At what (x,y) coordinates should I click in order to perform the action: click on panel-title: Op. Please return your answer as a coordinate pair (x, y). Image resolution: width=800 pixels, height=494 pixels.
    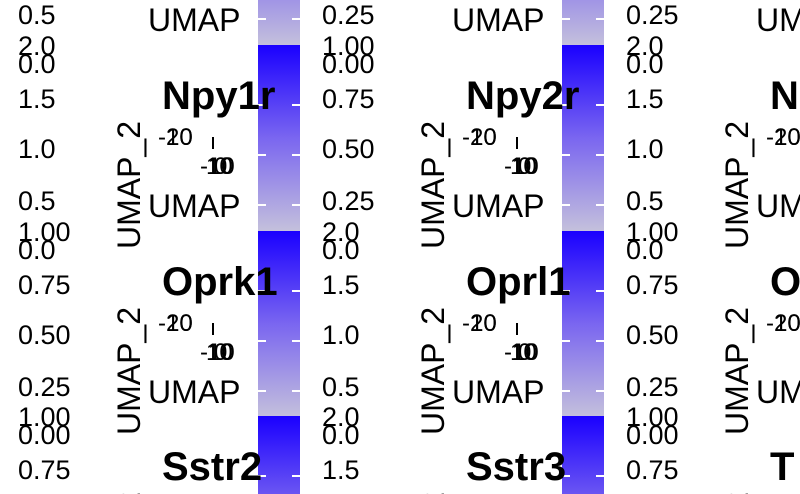
    Looking at the image, I should click on (785, 282).